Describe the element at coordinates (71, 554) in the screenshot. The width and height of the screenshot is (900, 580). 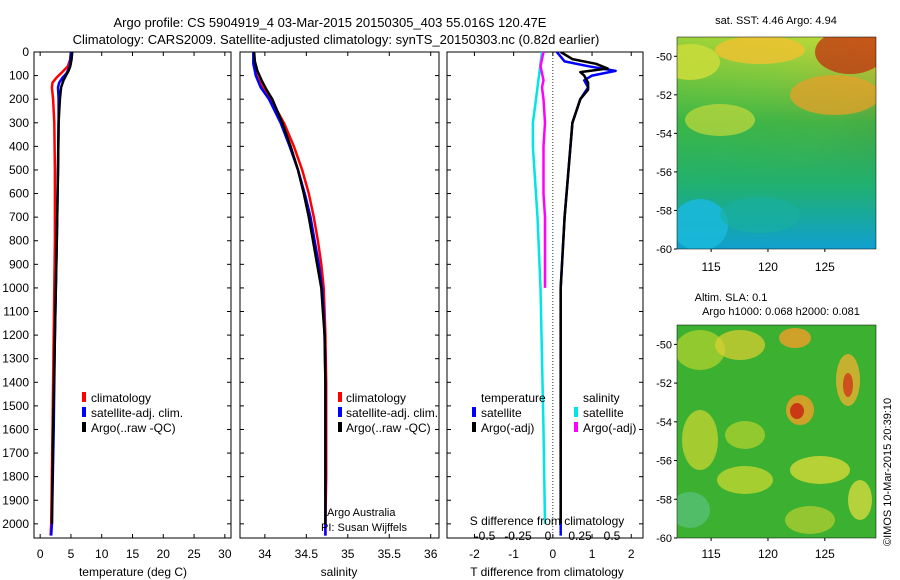
I see `x-tick-label: 5` at that location.